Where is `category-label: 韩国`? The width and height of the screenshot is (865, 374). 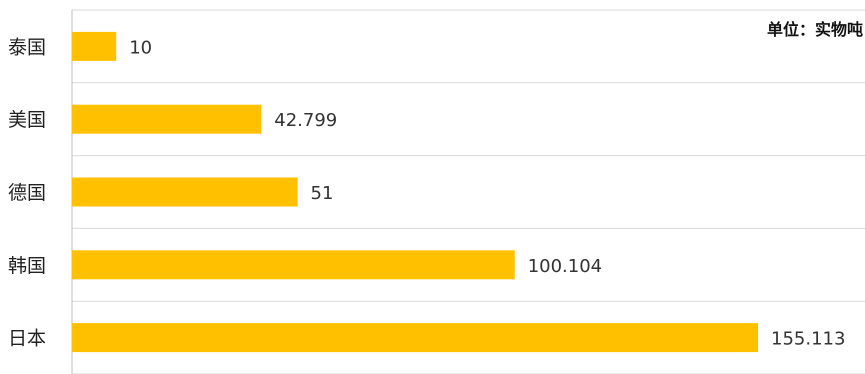 category-label: 韩国 is located at coordinates (27, 266).